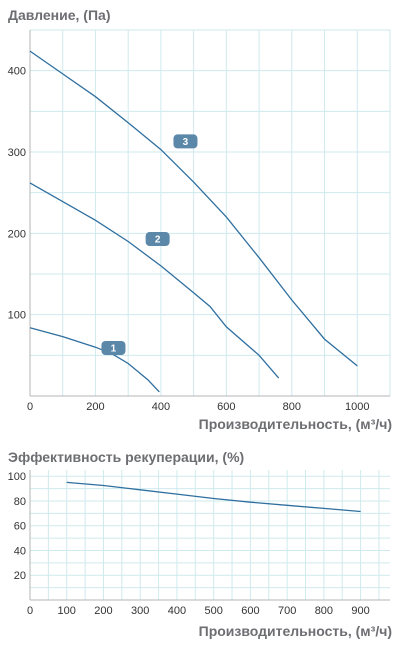 Image resolution: width=402 pixels, height=661 pixels. Describe the element at coordinates (287, 611) in the screenshot. I see `efficiency-x-tick-label: 700` at that location.